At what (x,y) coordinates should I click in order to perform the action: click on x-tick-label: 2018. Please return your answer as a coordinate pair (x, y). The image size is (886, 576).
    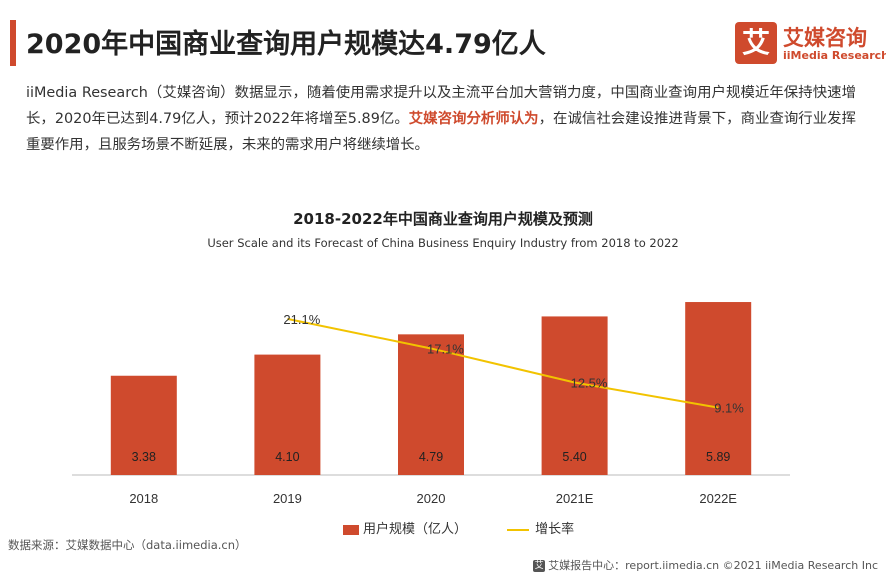
    Looking at the image, I should click on (143, 498).